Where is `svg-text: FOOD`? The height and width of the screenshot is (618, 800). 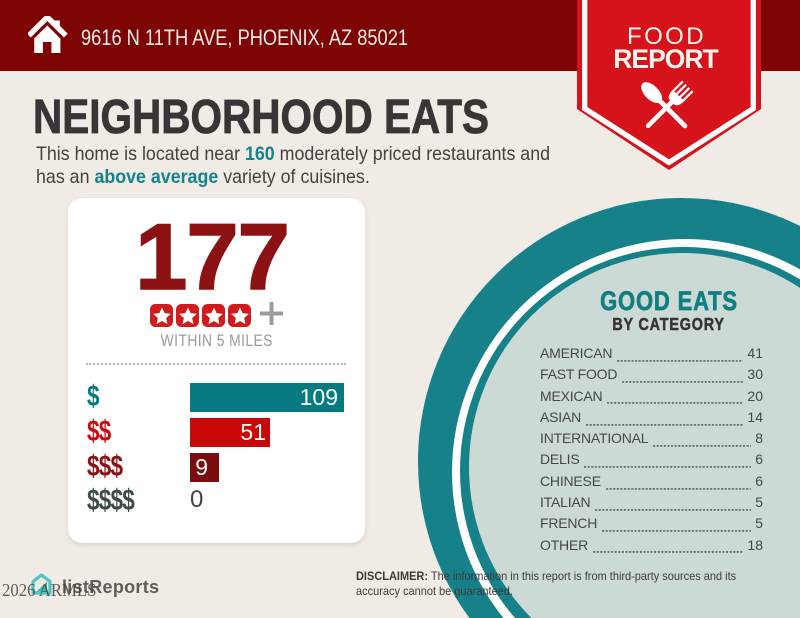
svg-text: FOOD is located at coordinates (666, 36).